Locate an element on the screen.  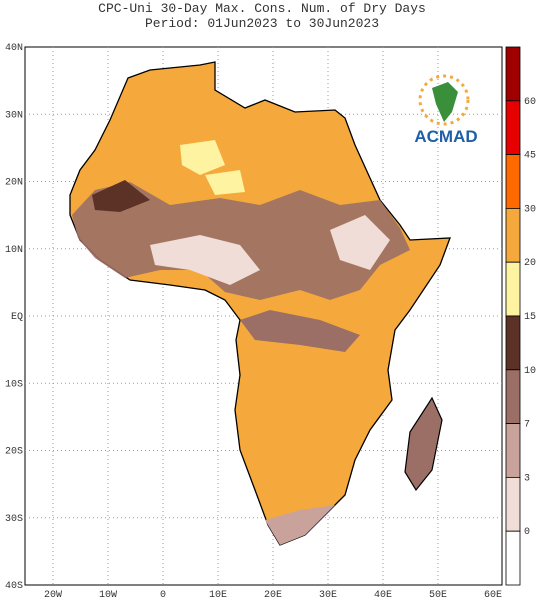
lon-label: 10E is located at coordinates (218, 595).